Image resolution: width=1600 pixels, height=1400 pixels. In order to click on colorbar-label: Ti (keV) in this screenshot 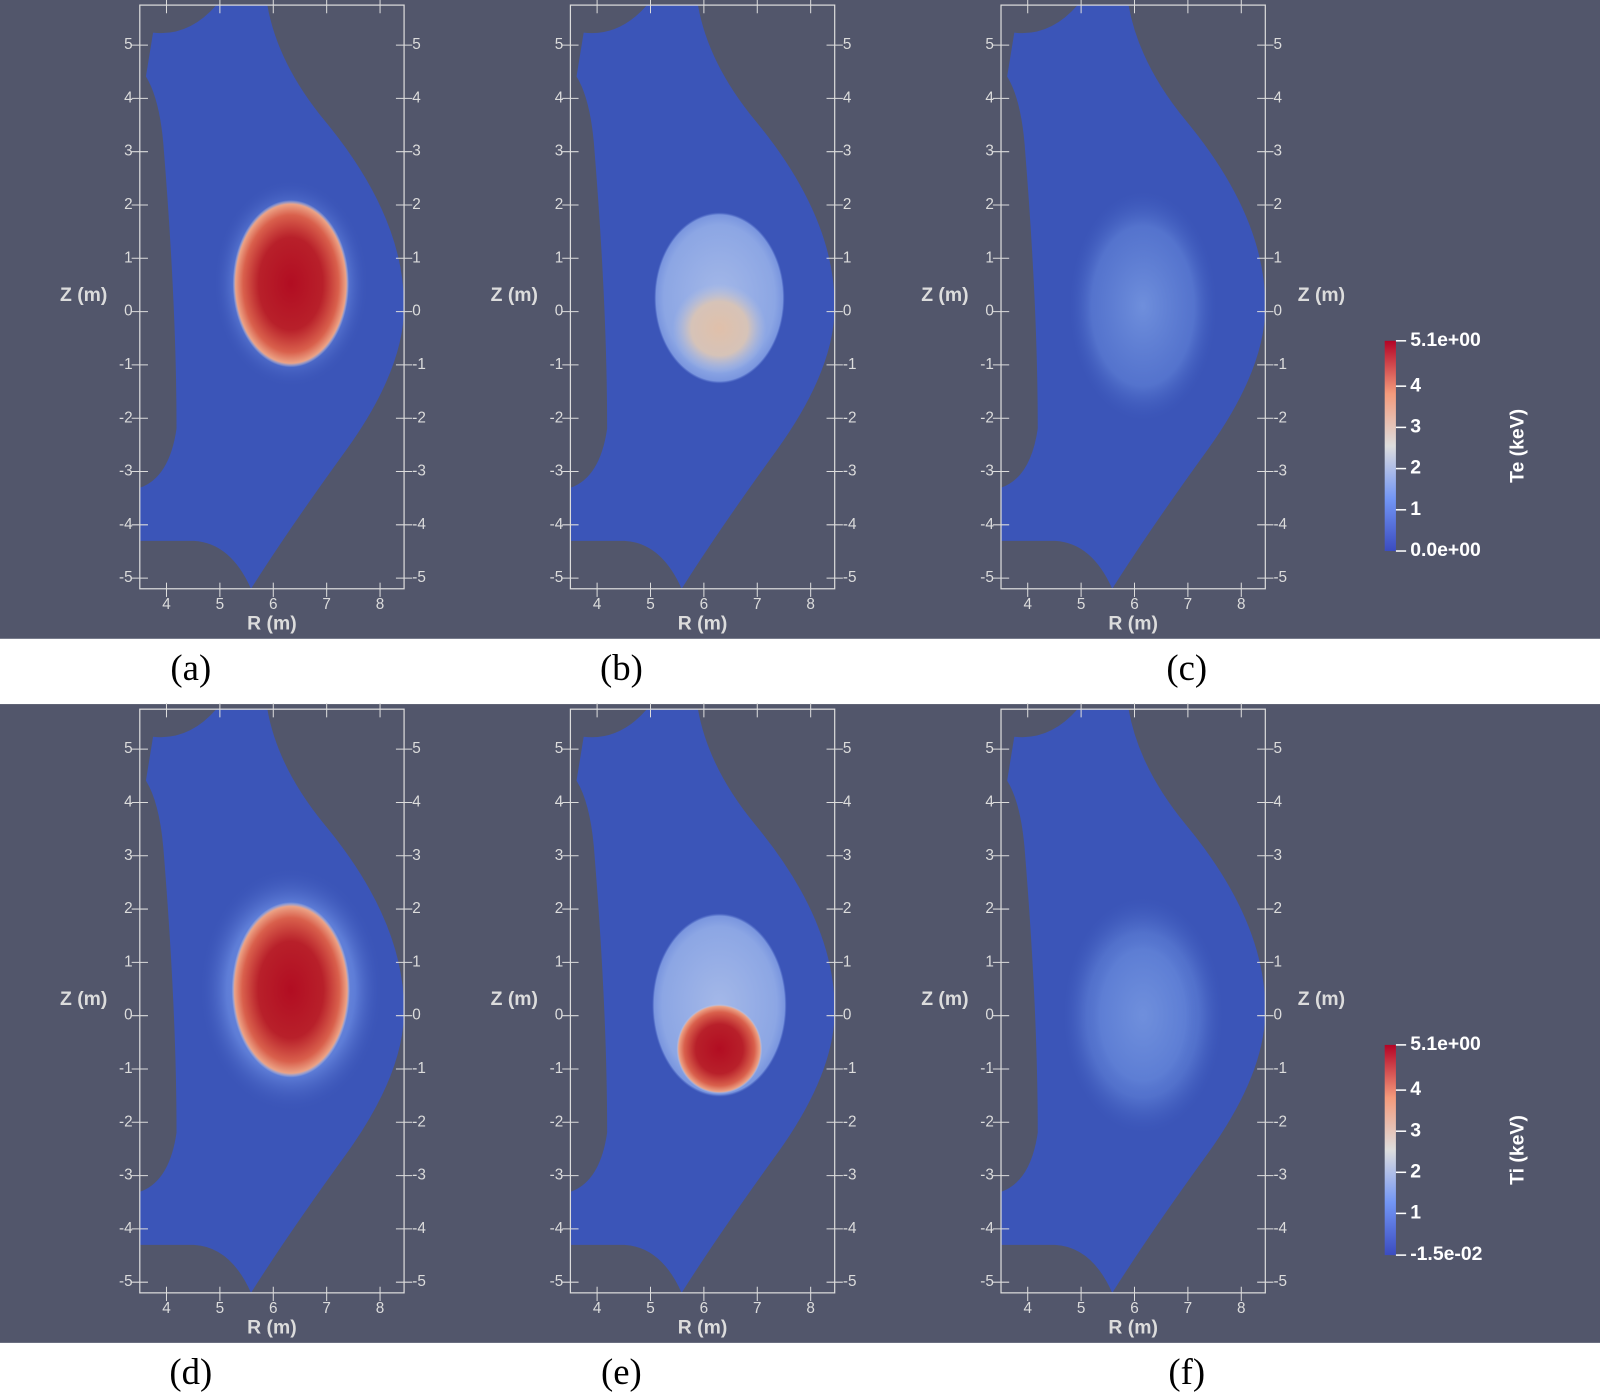, I will do `click(1517, 1150)`.